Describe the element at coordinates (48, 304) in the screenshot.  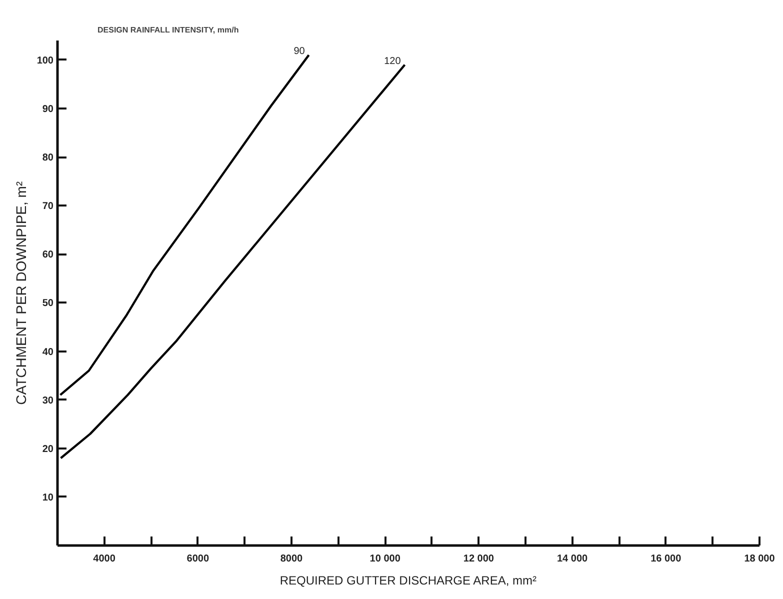
I see `y-tick-label: 50` at that location.